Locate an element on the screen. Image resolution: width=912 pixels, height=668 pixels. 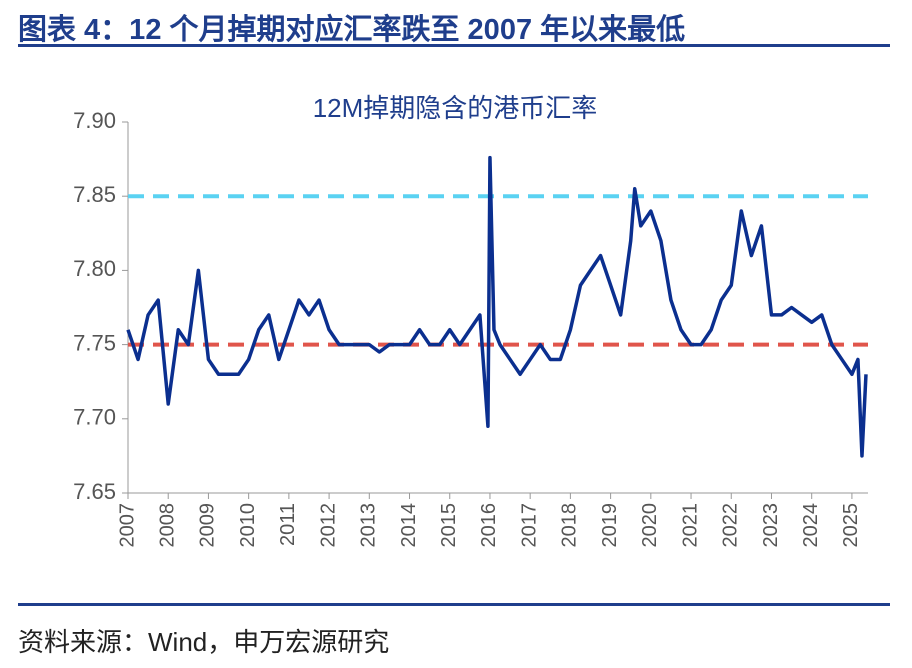
y-tick-label: 7.70 is located at coordinates (94, 417).